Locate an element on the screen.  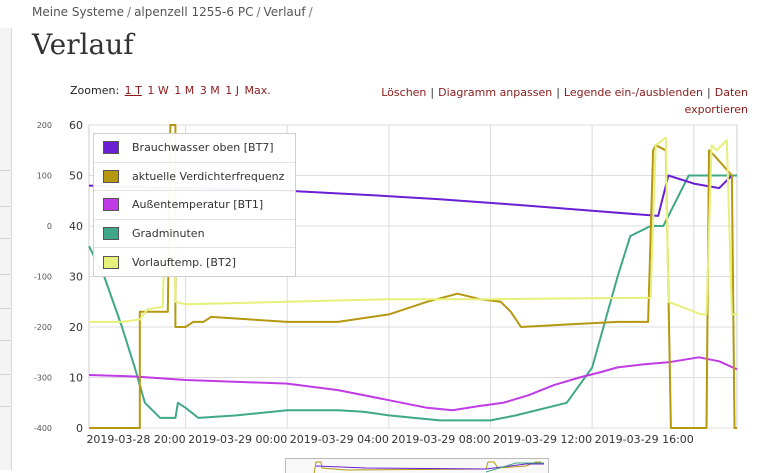
zoom-1-week: 1 W is located at coordinates (158, 90).